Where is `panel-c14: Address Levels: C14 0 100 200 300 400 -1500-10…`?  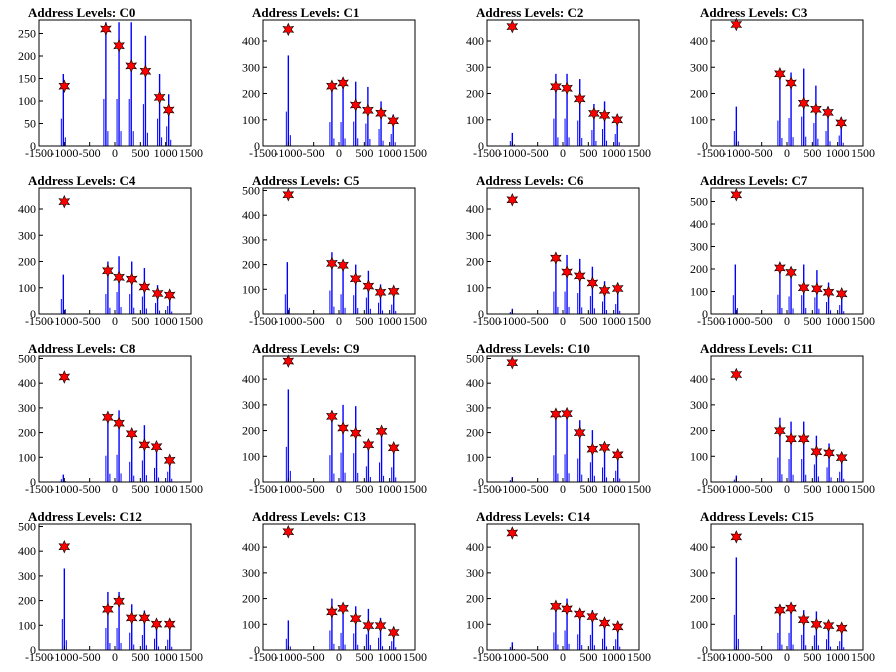
panel-c14: Address Levels: C14 0 100 200 300 400 -1500-10… is located at coordinates (558, 586).